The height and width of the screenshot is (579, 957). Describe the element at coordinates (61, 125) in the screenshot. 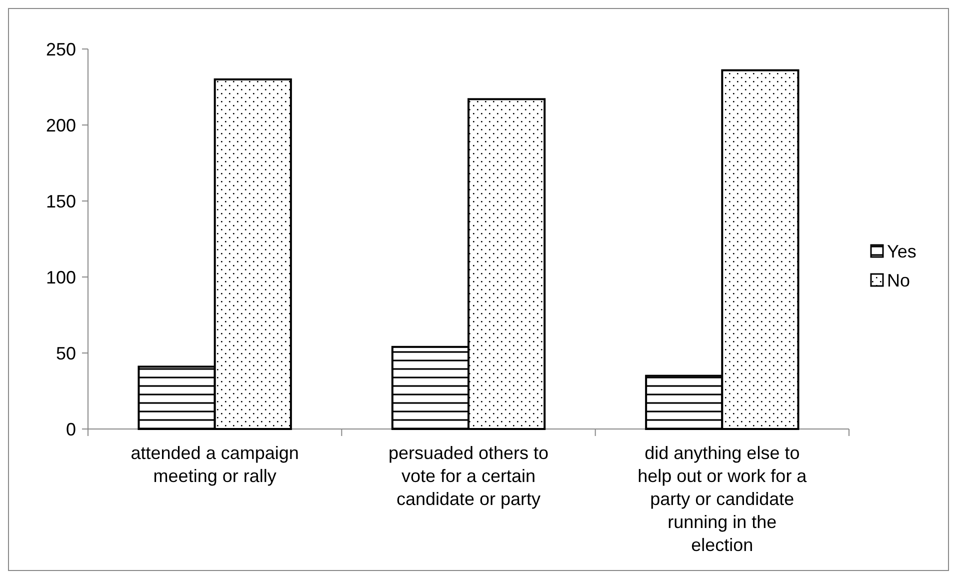

I see `y-tick-label: 200` at that location.